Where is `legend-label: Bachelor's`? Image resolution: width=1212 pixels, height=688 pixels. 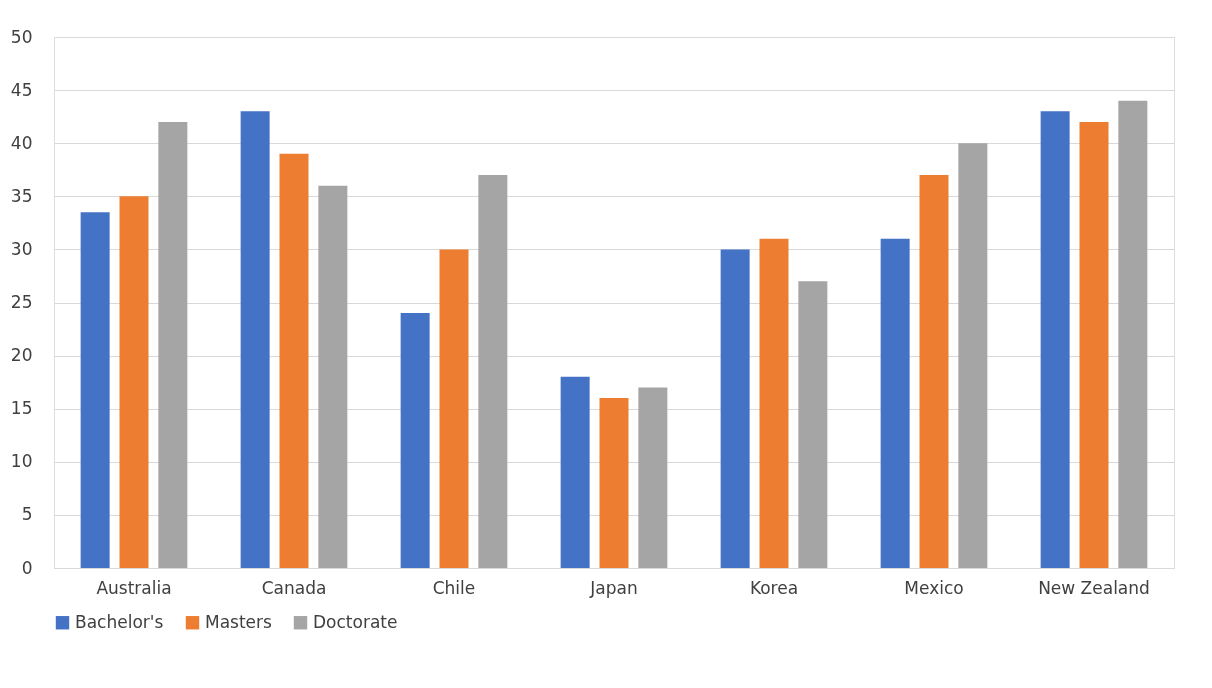 legend-label: Bachelor's is located at coordinates (119, 621).